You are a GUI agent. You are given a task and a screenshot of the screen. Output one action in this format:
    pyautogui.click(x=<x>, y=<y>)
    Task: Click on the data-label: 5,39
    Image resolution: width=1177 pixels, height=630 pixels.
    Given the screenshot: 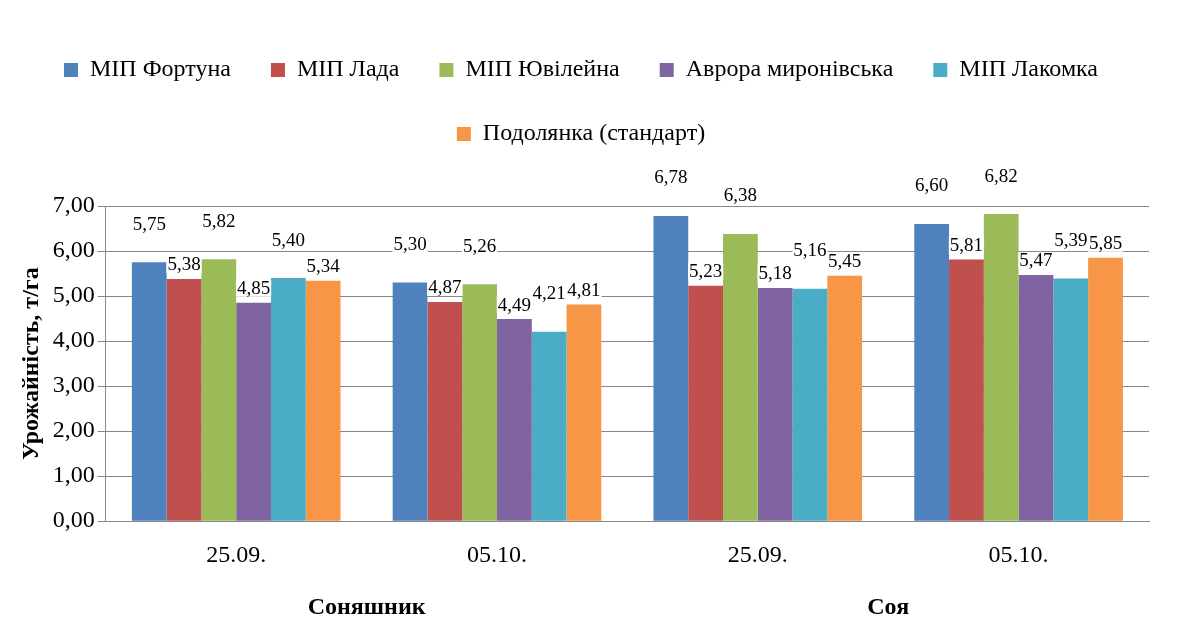 What is the action you would take?
    pyautogui.click(x=1071, y=239)
    